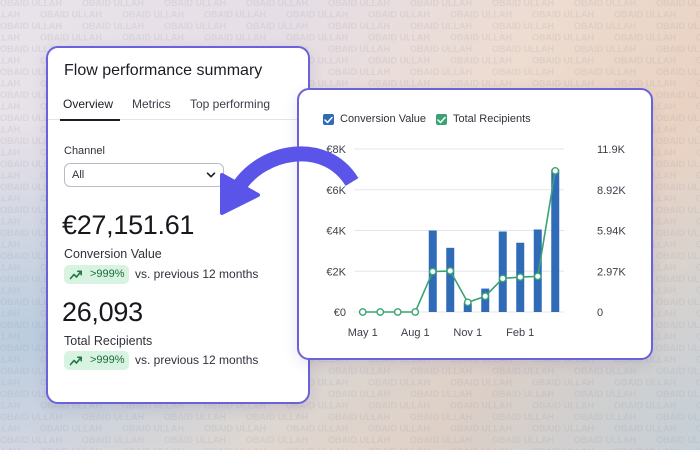  I want to click on y-left-tick-label: €6K, so click(336, 191).